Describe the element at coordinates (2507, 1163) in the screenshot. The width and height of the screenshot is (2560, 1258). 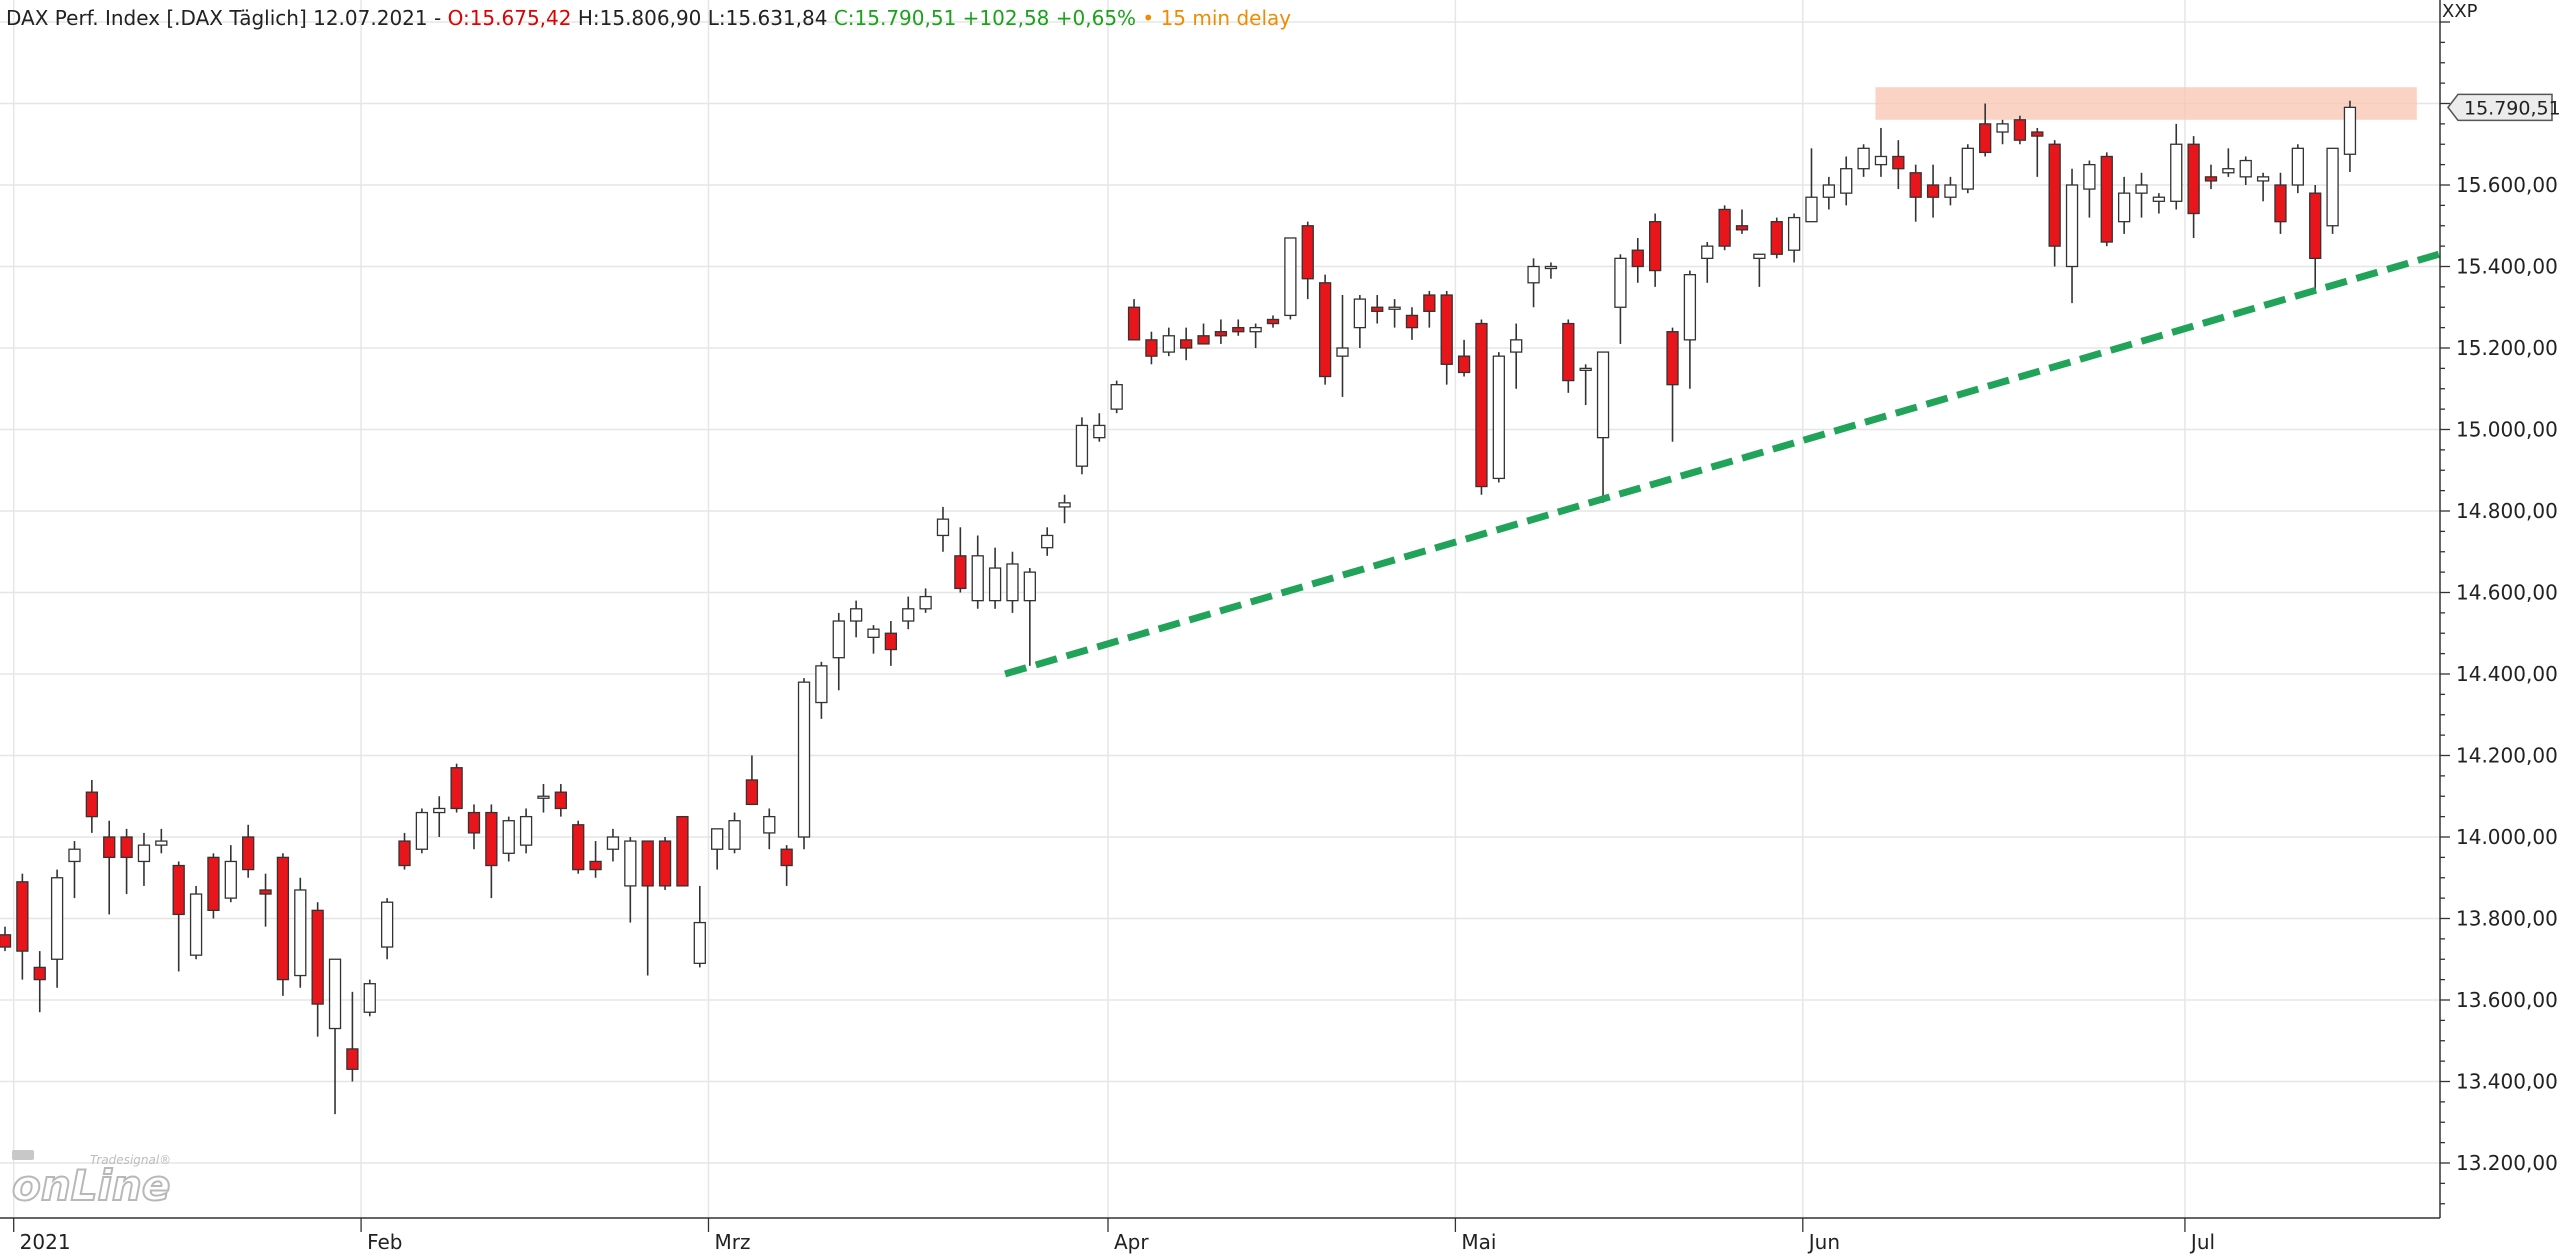
I see `price-tick-label: 13.200,00` at that location.